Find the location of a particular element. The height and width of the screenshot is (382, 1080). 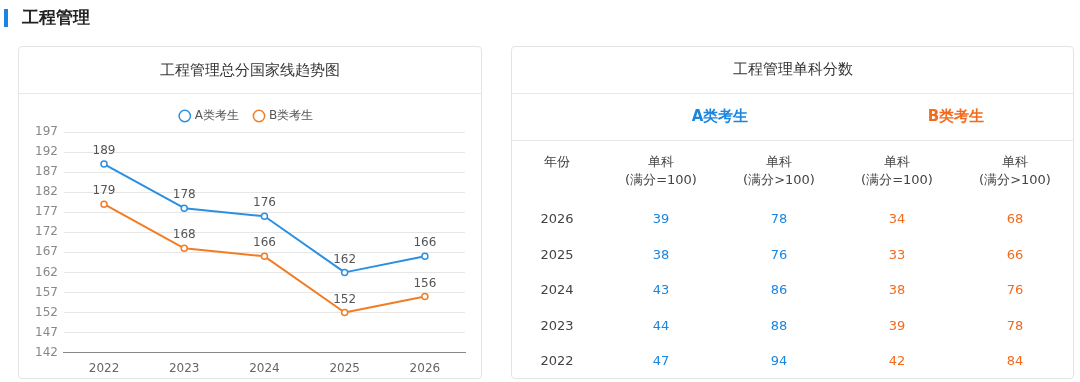

data-label: 94 is located at coordinates (779, 361).